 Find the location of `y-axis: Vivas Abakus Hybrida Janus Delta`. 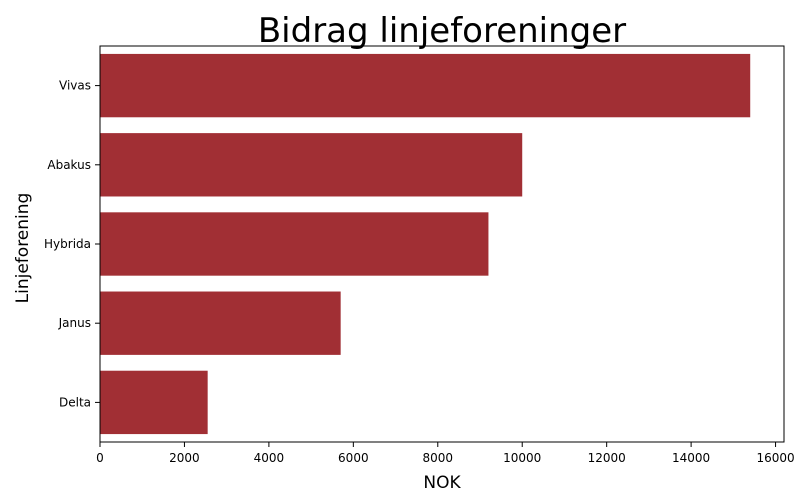

y-axis: Vivas Abakus Hybrida Janus Delta is located at coordinates (72, 244).